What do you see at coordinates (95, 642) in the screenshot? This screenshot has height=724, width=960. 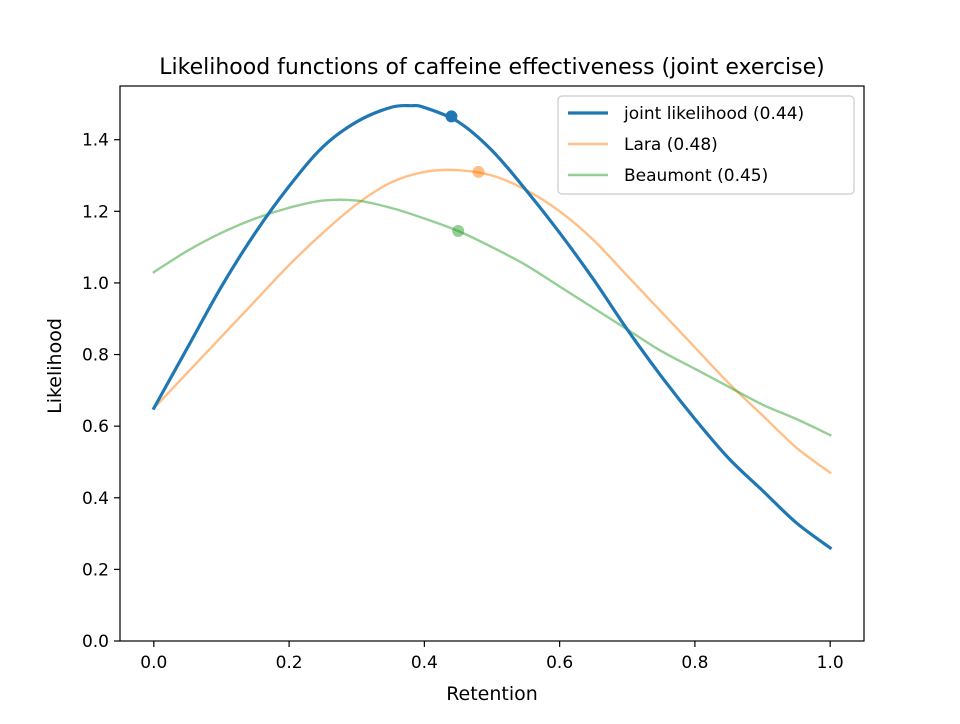 I see `y-tick-label: 0.0` at bounding box center [95, 642].